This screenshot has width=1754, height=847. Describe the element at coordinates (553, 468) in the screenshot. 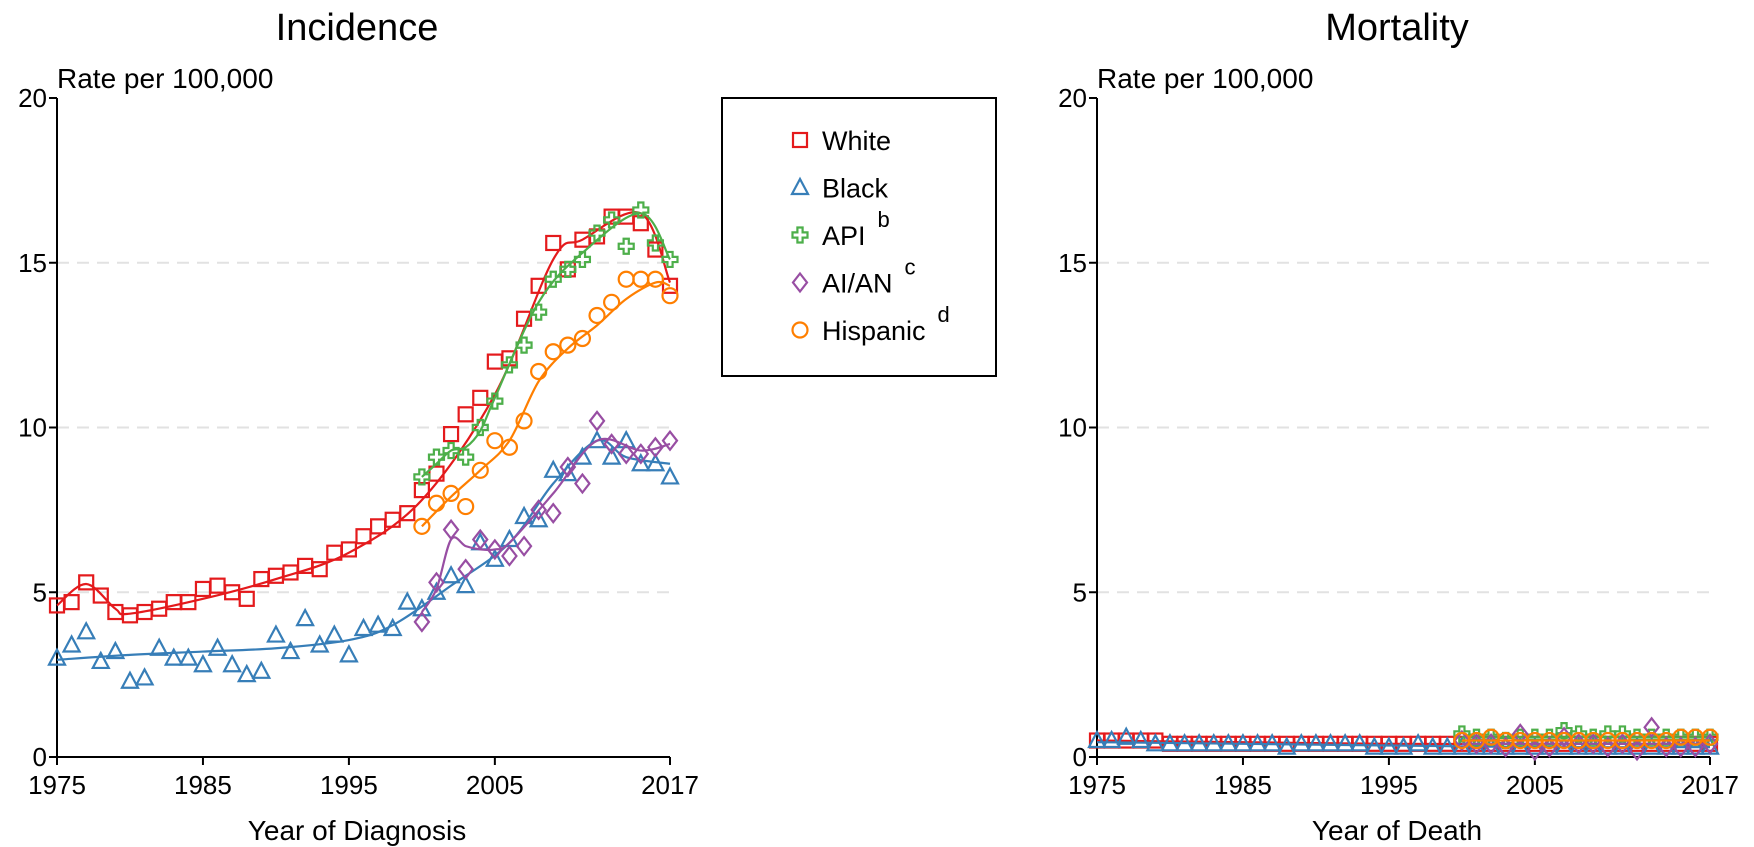

I see `incidence-black-point-2009` at that location.